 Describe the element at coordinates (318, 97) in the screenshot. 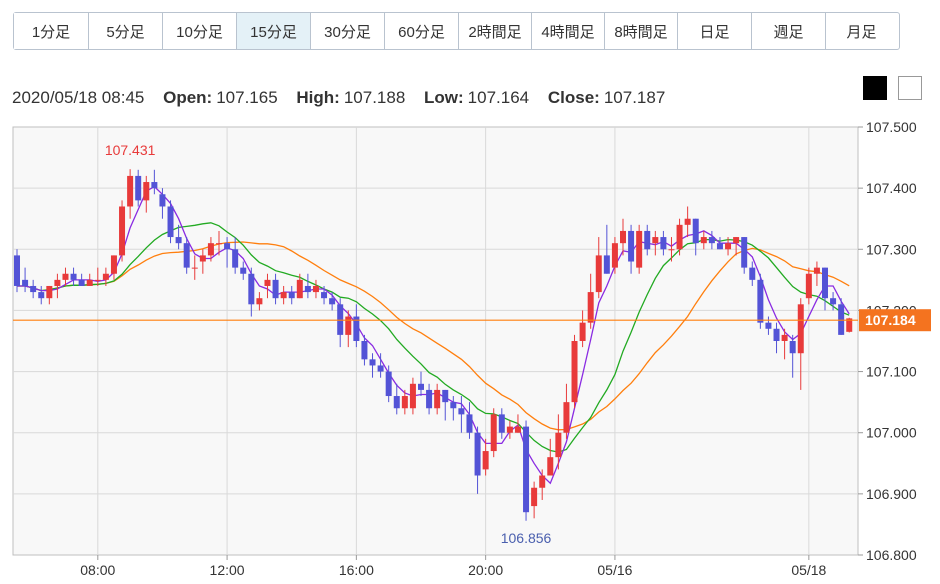

I see `high-label: High:` at that location.